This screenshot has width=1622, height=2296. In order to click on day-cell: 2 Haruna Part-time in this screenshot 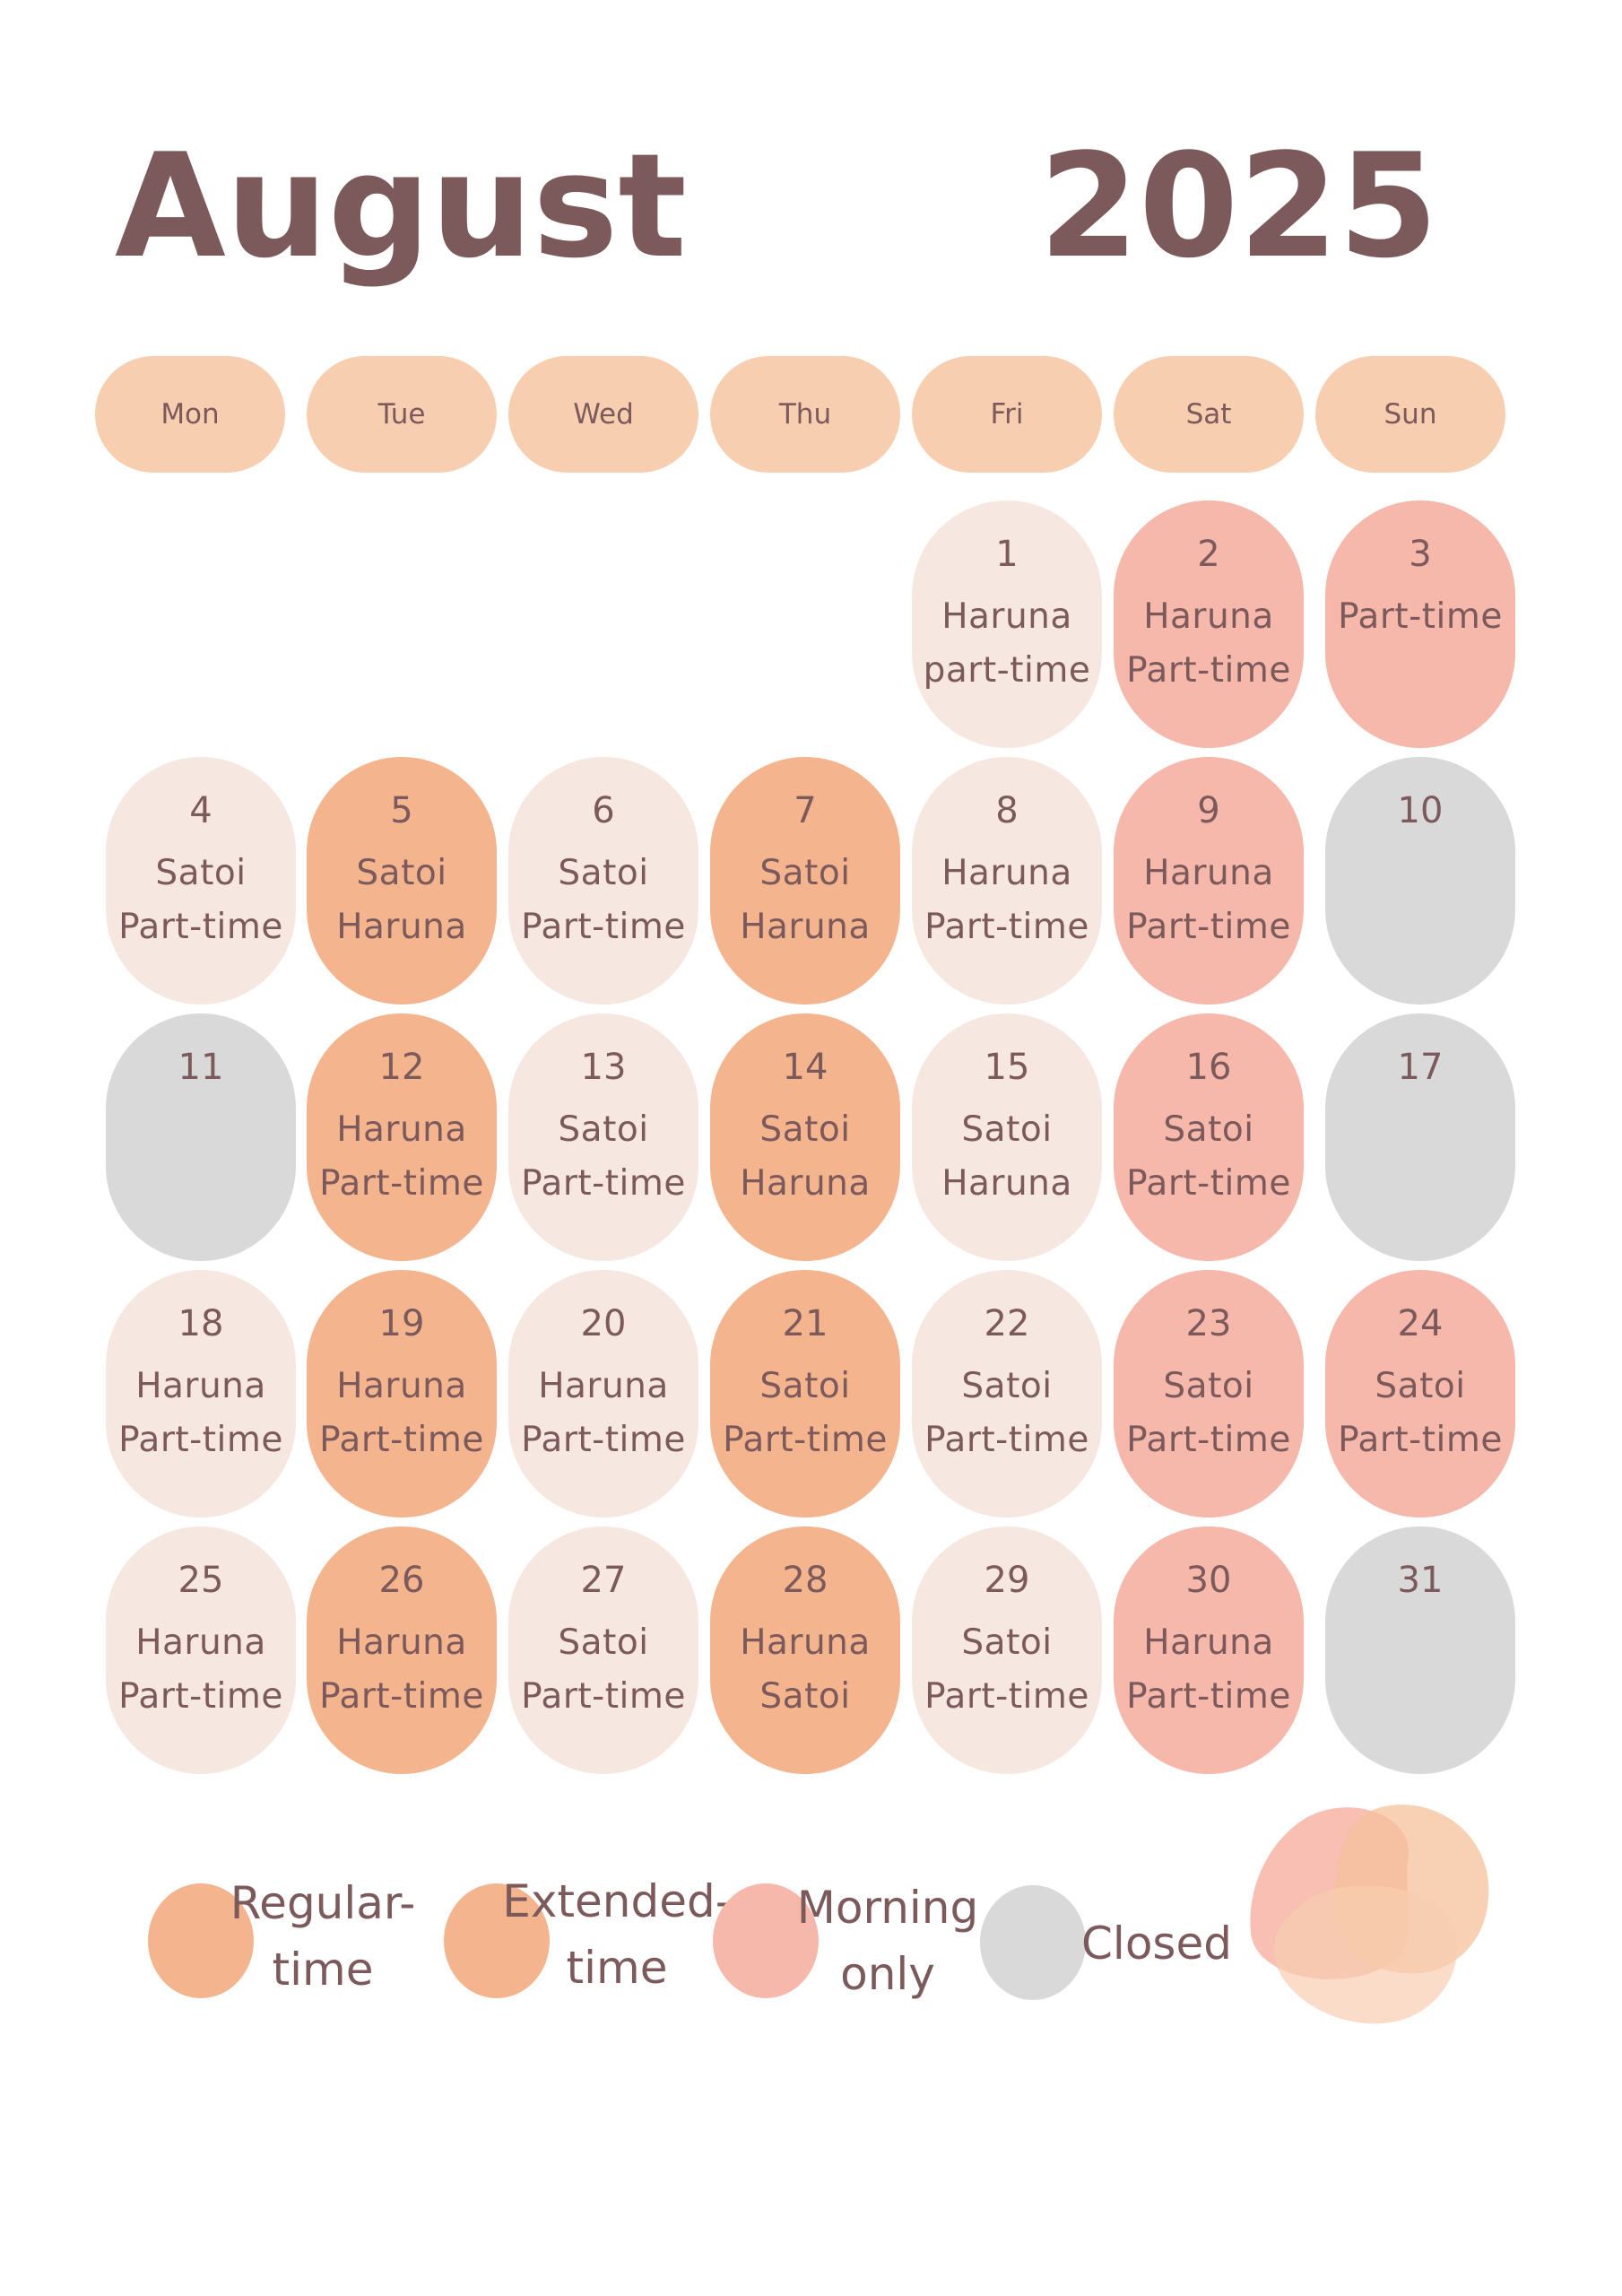, I will do `click(1209, 624)`.